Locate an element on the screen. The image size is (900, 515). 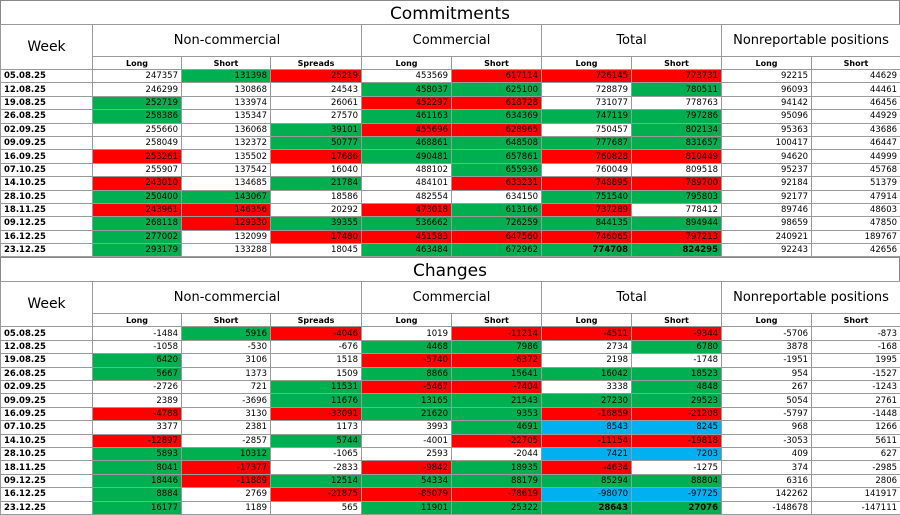
value-cell: 267 is located at coordinates (767, 387).